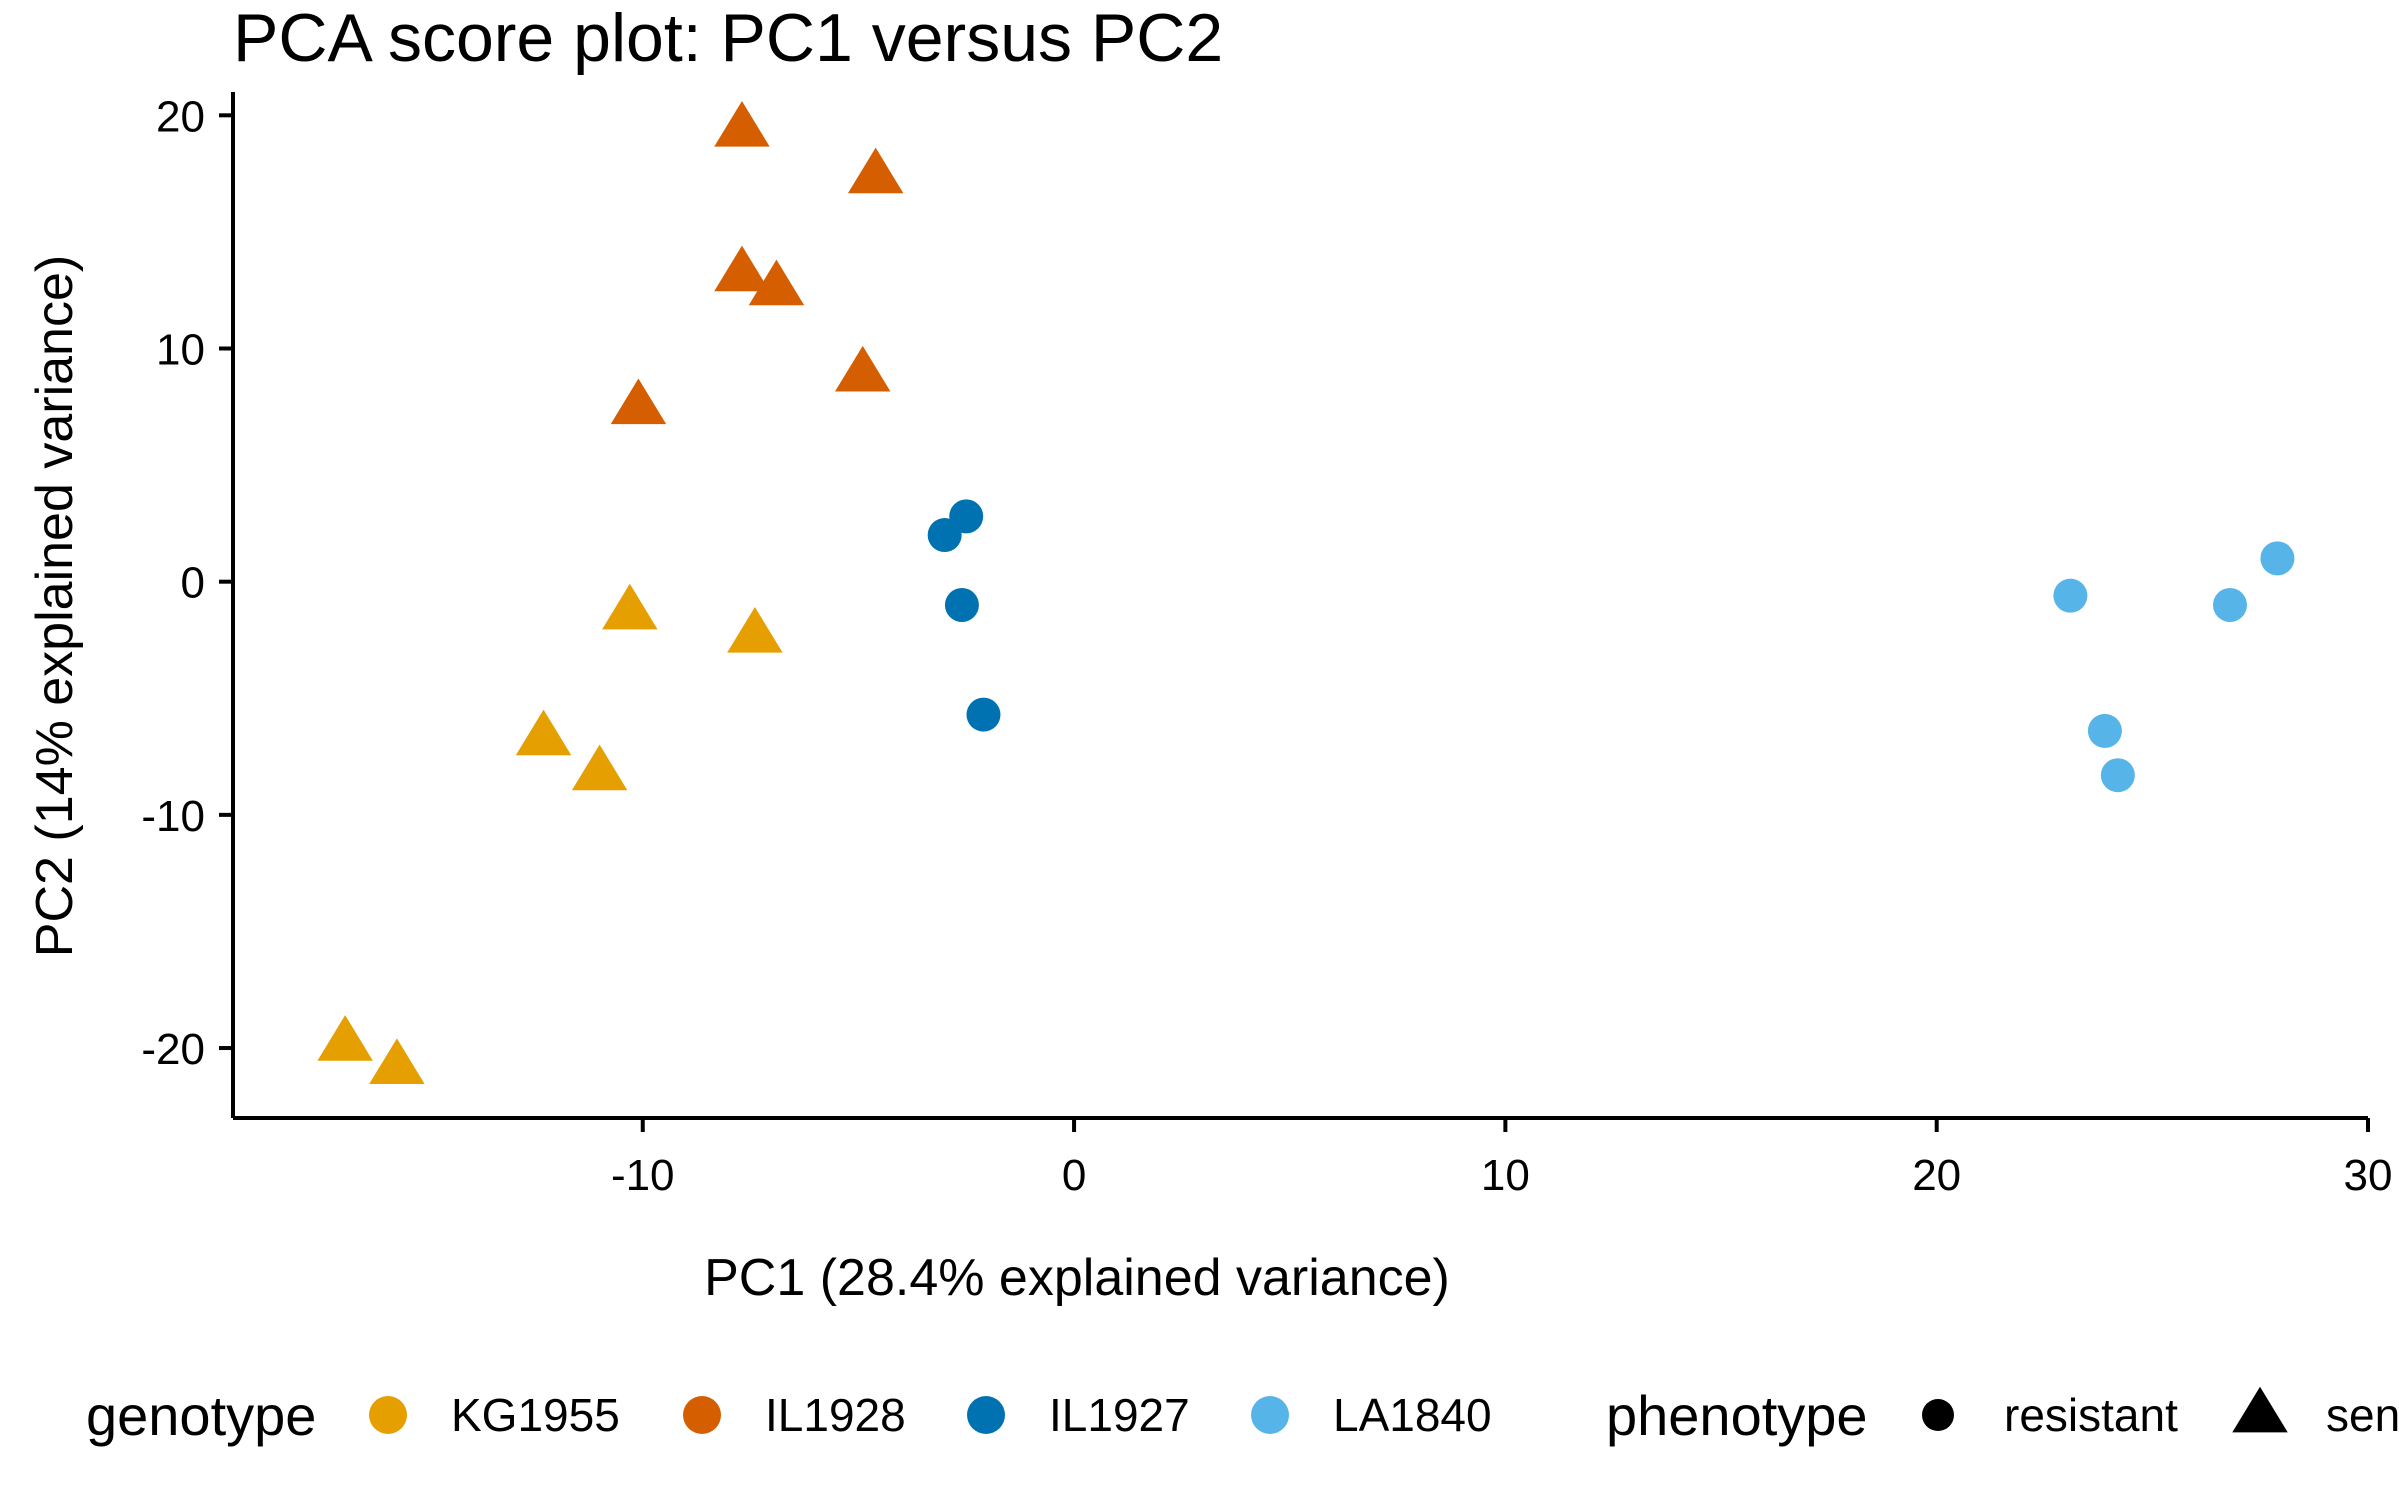 Image resolution: width=2399 pixels, height=1499 pixels. I want to click on x-axis-title: PC1 (28.4% explained variance), so click(1077, 1278).